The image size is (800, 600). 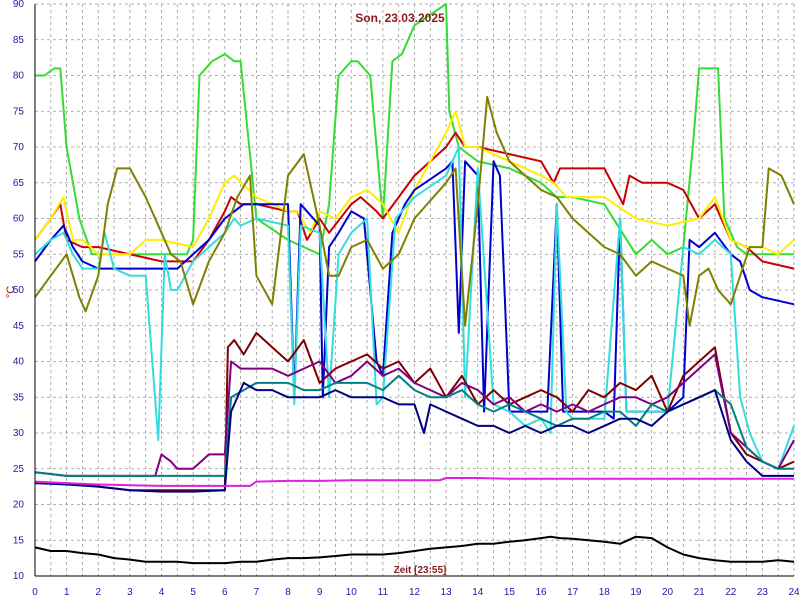 I want to click on x-tick-label: 2, so click(x=98, y=592).